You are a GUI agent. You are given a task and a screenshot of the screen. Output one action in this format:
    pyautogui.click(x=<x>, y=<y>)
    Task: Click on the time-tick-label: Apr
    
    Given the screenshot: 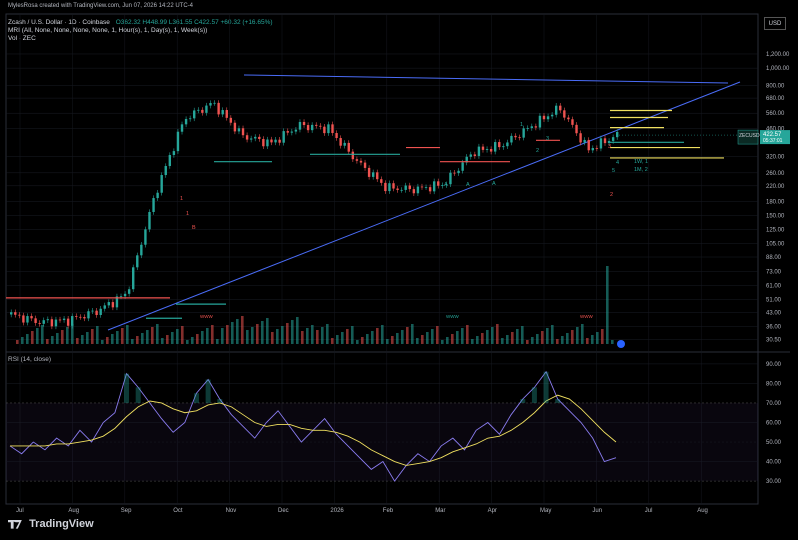 What is the action you would take?
    pyautogui.click(x=492, y=511)
    